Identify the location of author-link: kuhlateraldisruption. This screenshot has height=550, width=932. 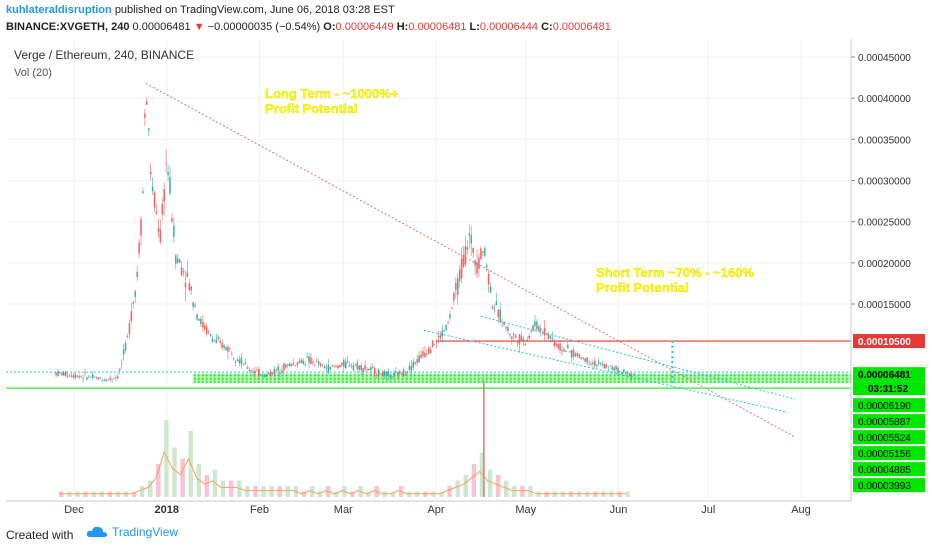
(59, 10).